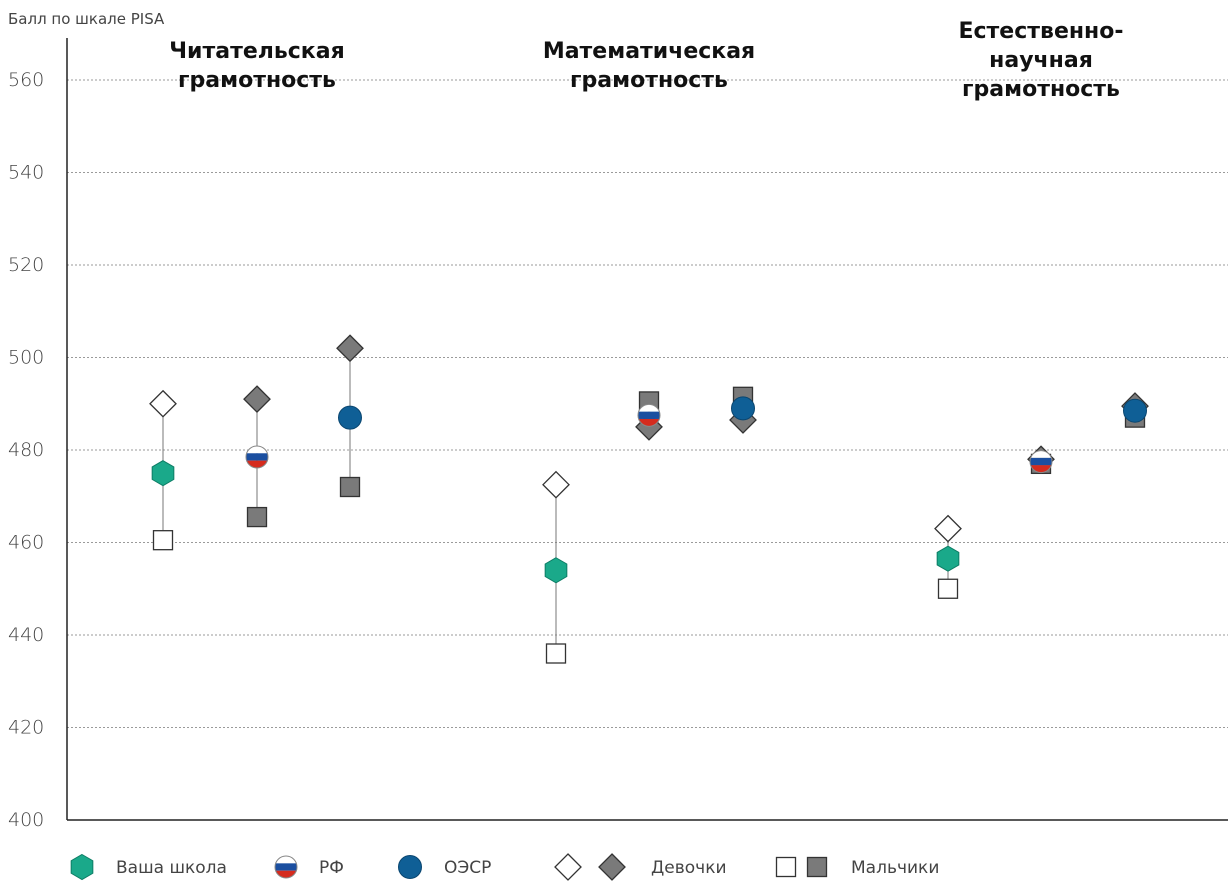 Image resolution: width=1232 pixels, height=881 pixels. What do you see at coordinates (786, 867) in the screenshot?
I see `legend-square-hollow-icon` at bounding box center [786, 867].